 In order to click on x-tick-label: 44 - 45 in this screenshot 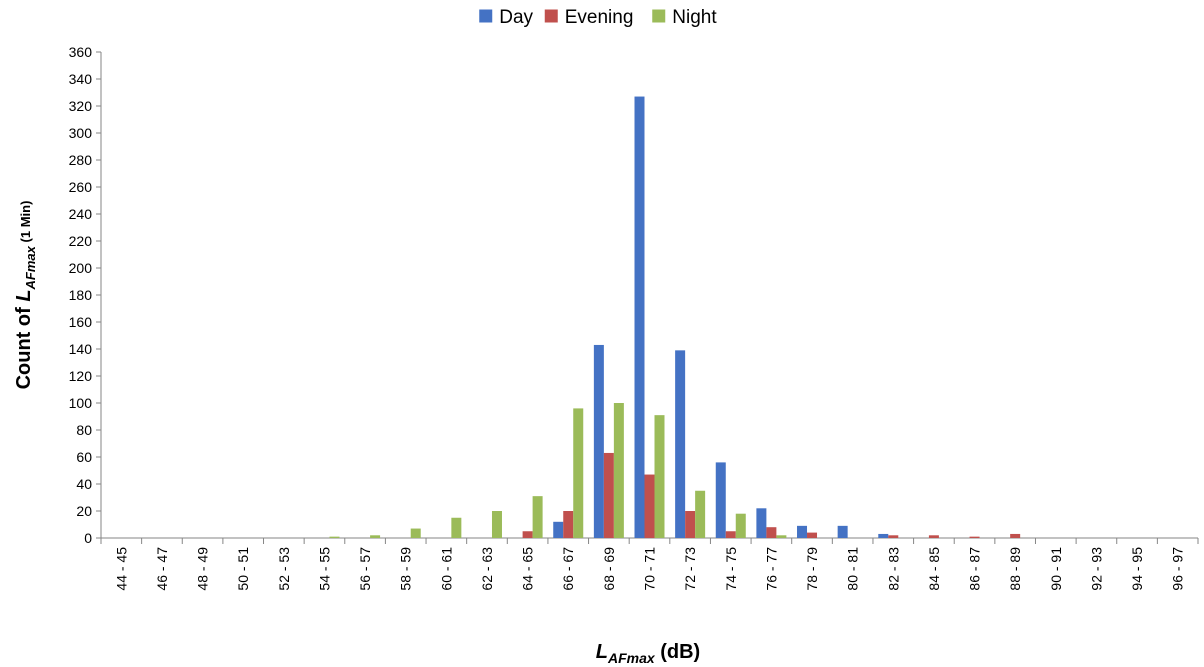, I will do `click(121, 569)`.